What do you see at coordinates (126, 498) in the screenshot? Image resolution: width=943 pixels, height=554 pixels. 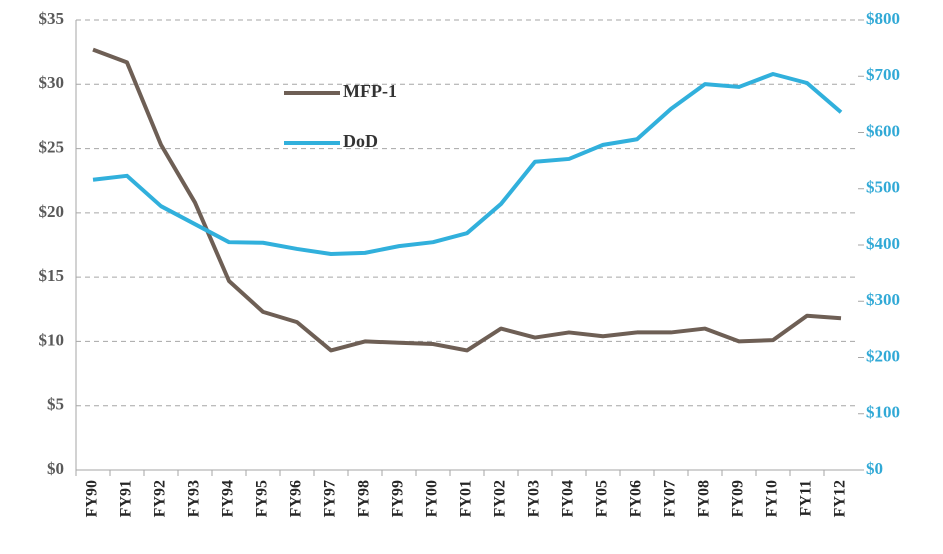 I see `x-tick-label: FY91` at bounding box center [126, 498].